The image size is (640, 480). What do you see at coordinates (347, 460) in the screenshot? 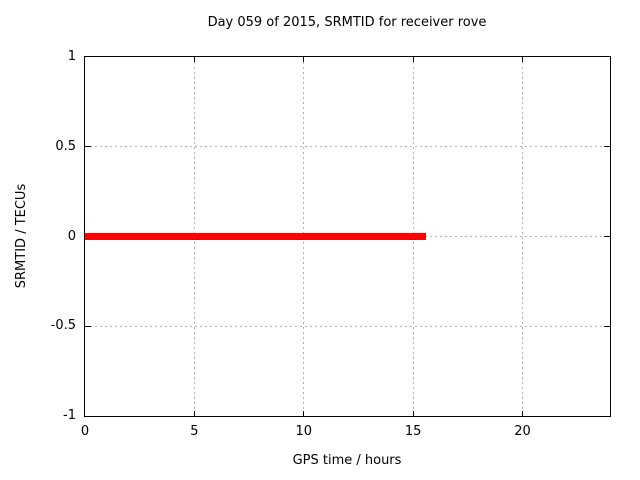
I see `x-axis-label: GPS time / hours` at bounding box center [347, 460].